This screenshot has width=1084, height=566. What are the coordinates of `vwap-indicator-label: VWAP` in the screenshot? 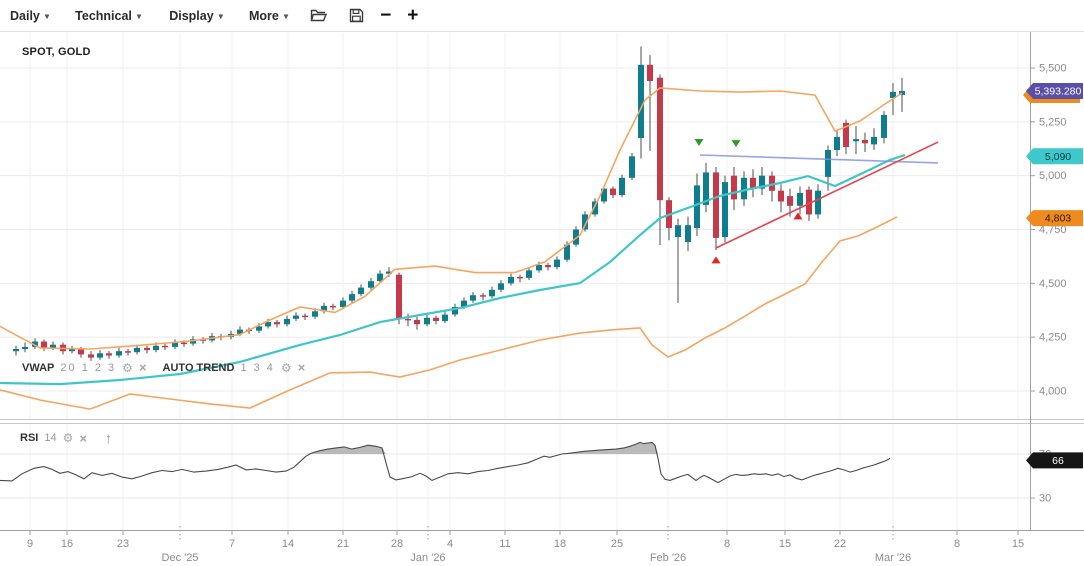 It's located at (38, 367).